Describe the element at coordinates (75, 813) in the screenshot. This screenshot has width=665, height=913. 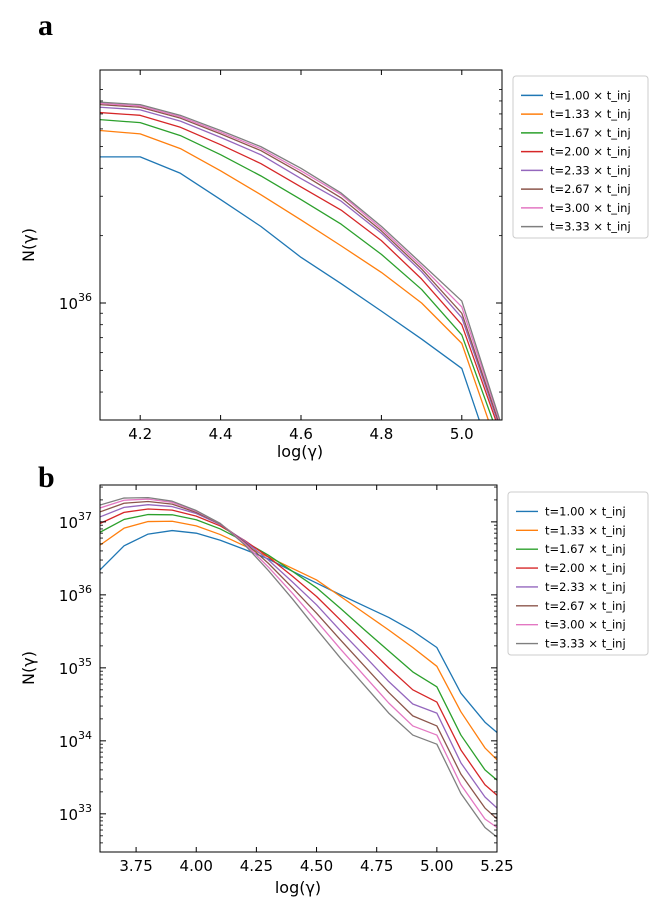
I see `y-tick-label: 1033` at that location.